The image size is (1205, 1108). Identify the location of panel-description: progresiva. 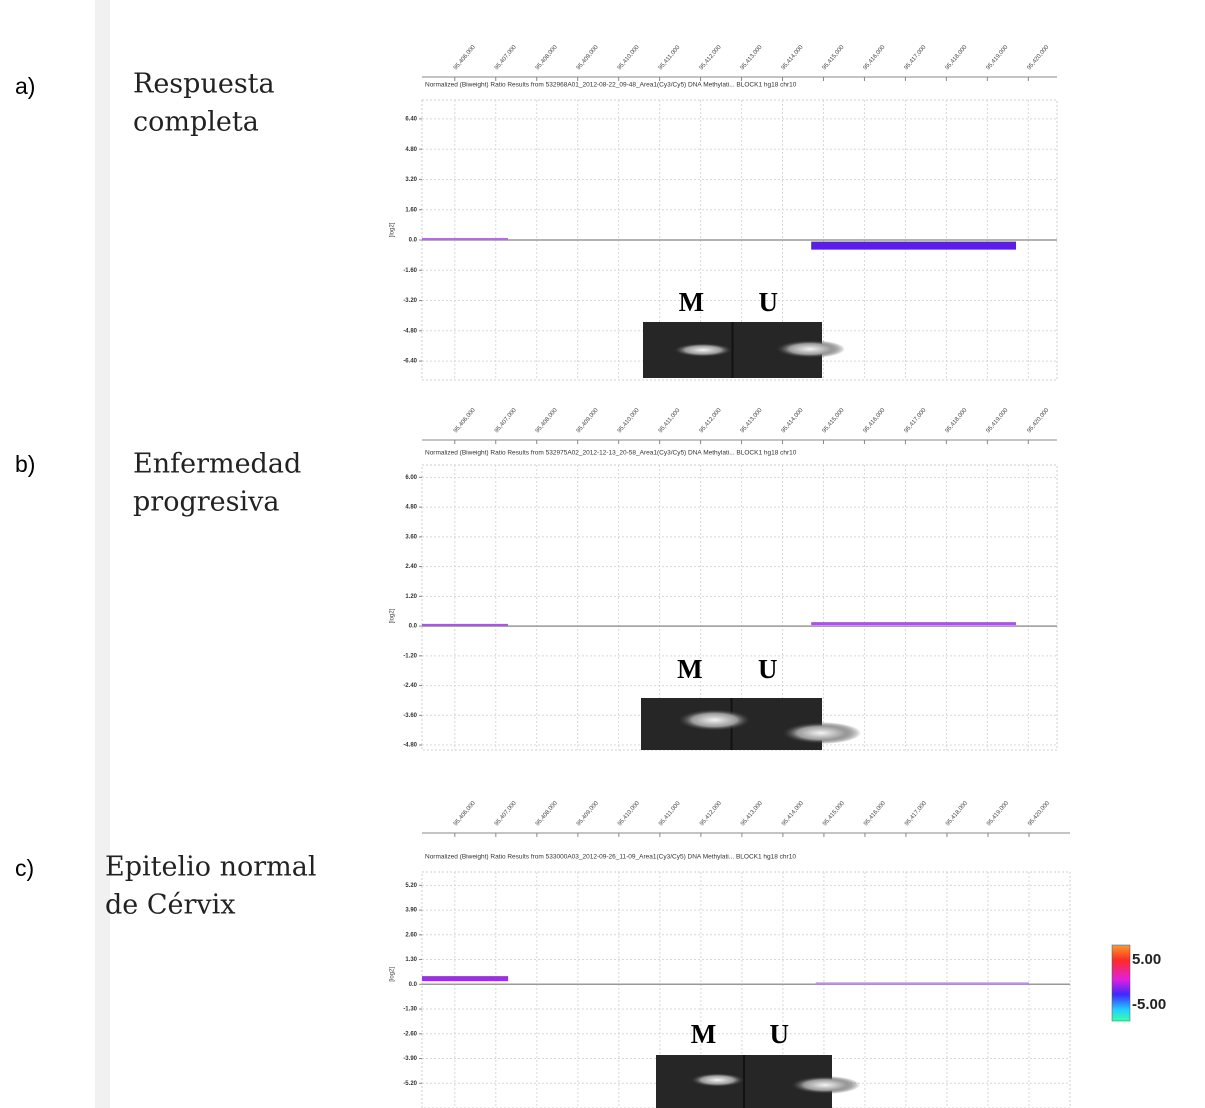
(206, 502).